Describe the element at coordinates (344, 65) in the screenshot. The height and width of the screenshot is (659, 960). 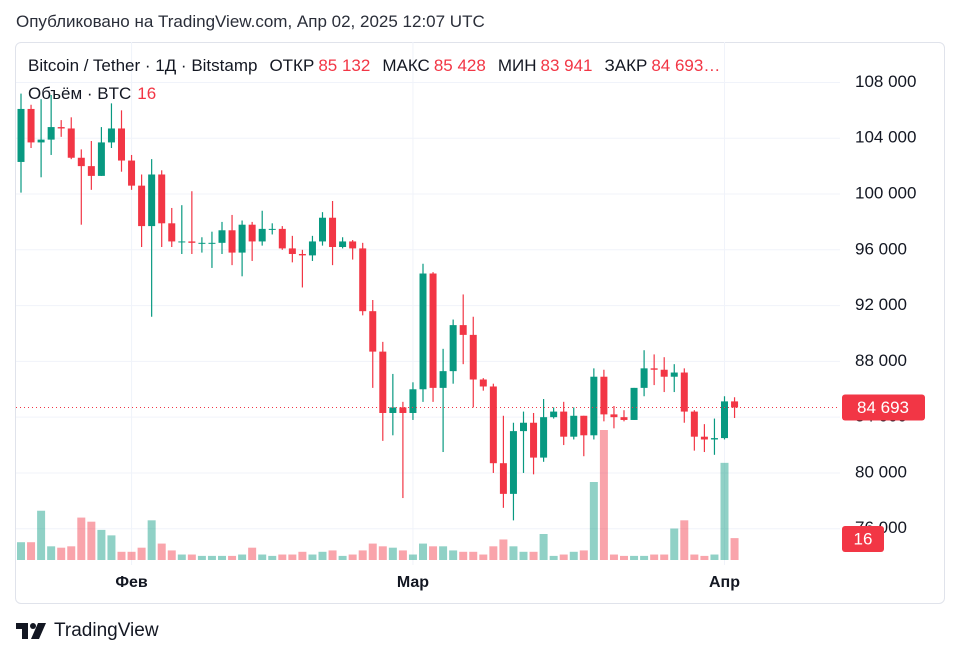
I see `ohlc-value: 85 132` at that location.